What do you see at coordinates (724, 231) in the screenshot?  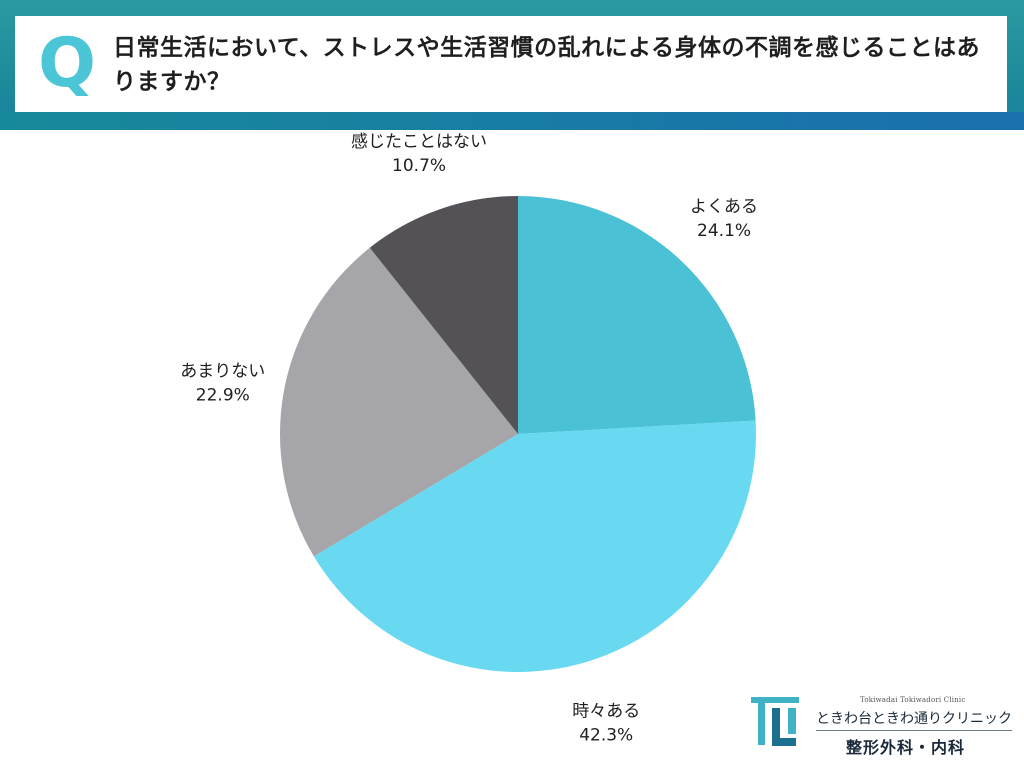 I see `slice-value-label: 24.1%` at bounding box center [724, 231].